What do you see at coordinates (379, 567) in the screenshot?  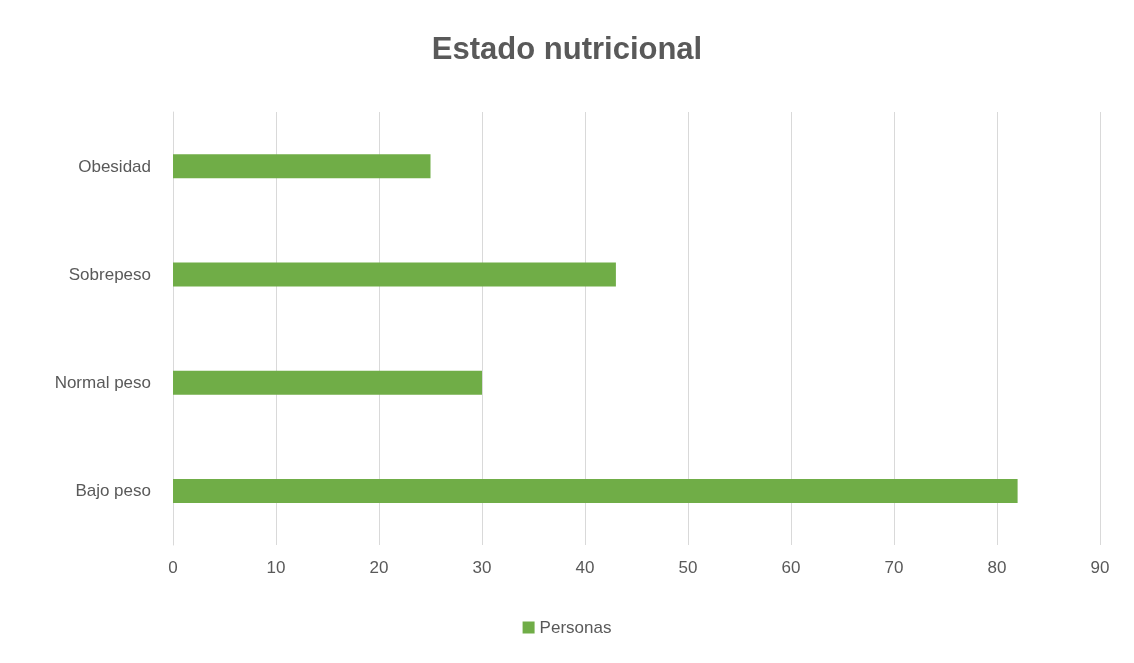 I see `x-tick-label: 20` at bounding box center [379, 567].